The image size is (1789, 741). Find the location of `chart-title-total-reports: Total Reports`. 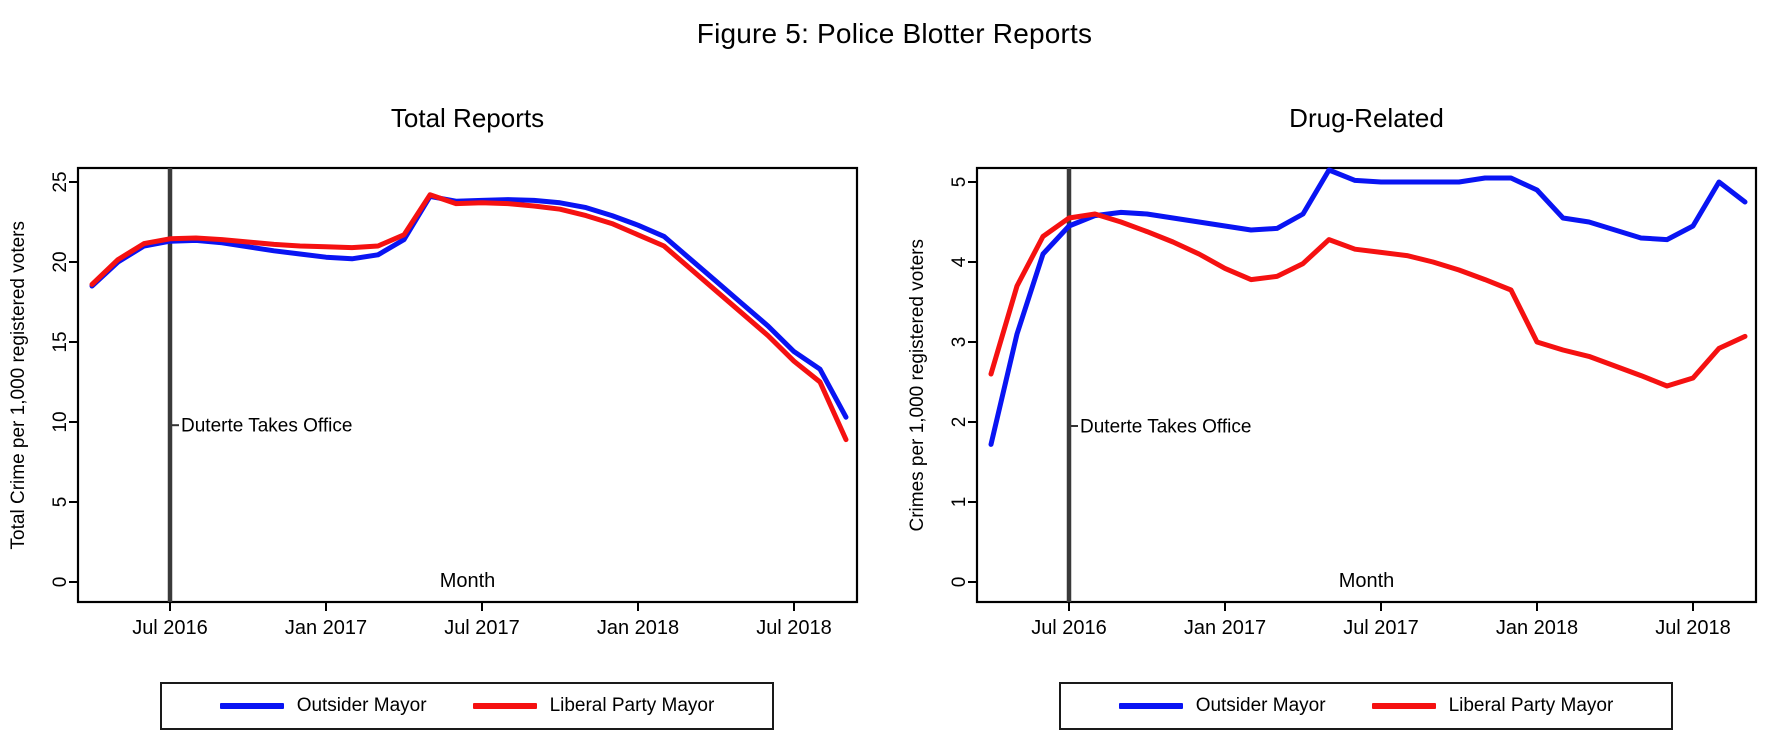

chart-title-total-reports: Total Reports is located at coordinates (467, 118).